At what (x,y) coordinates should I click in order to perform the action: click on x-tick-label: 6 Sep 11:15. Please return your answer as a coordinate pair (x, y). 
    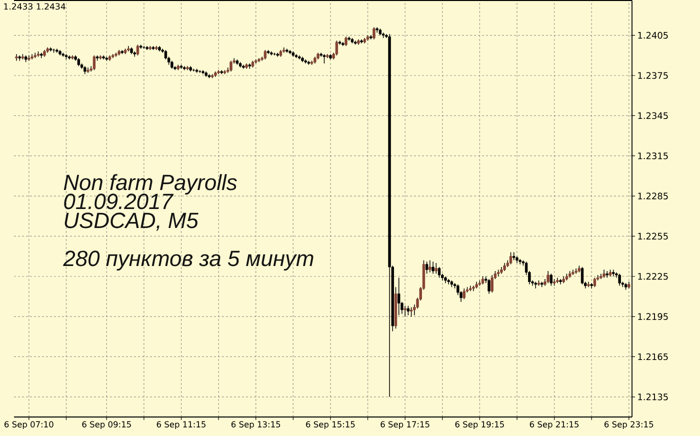
    Looking at the image, I should click on (181, 425).